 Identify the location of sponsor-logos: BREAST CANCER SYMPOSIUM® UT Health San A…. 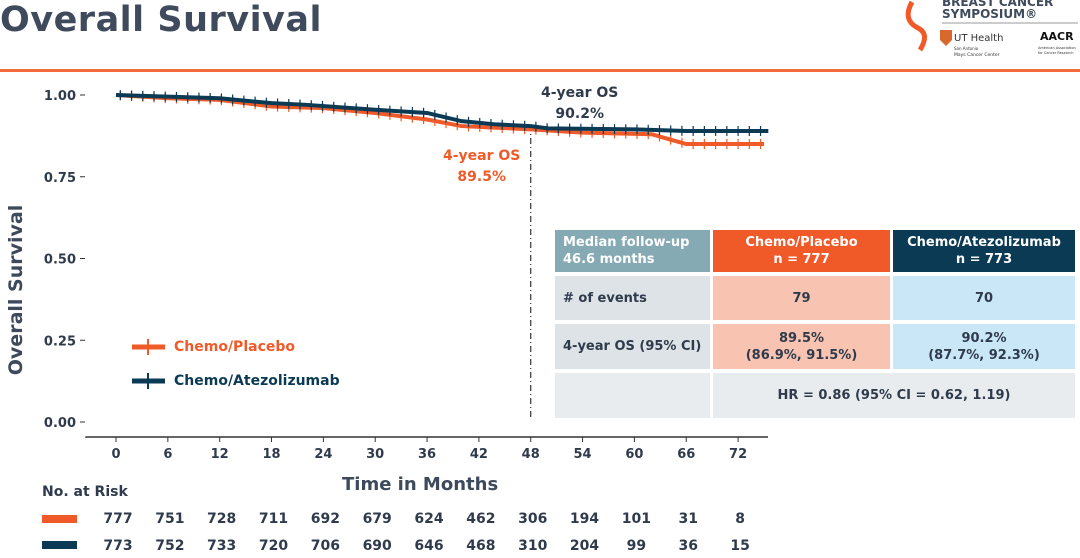
(991, 29).